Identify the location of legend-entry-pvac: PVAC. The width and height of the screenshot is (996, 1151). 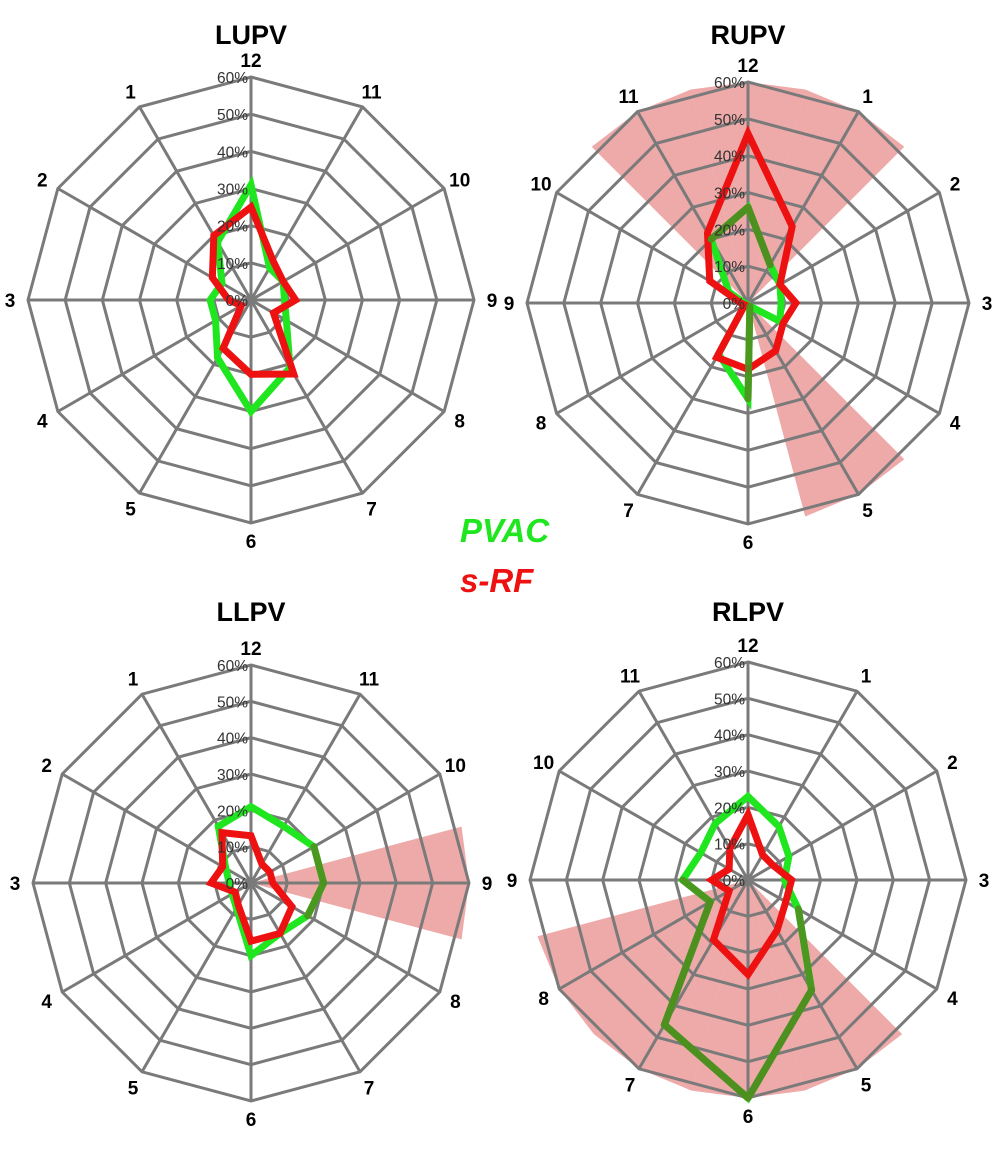
(505, 530).